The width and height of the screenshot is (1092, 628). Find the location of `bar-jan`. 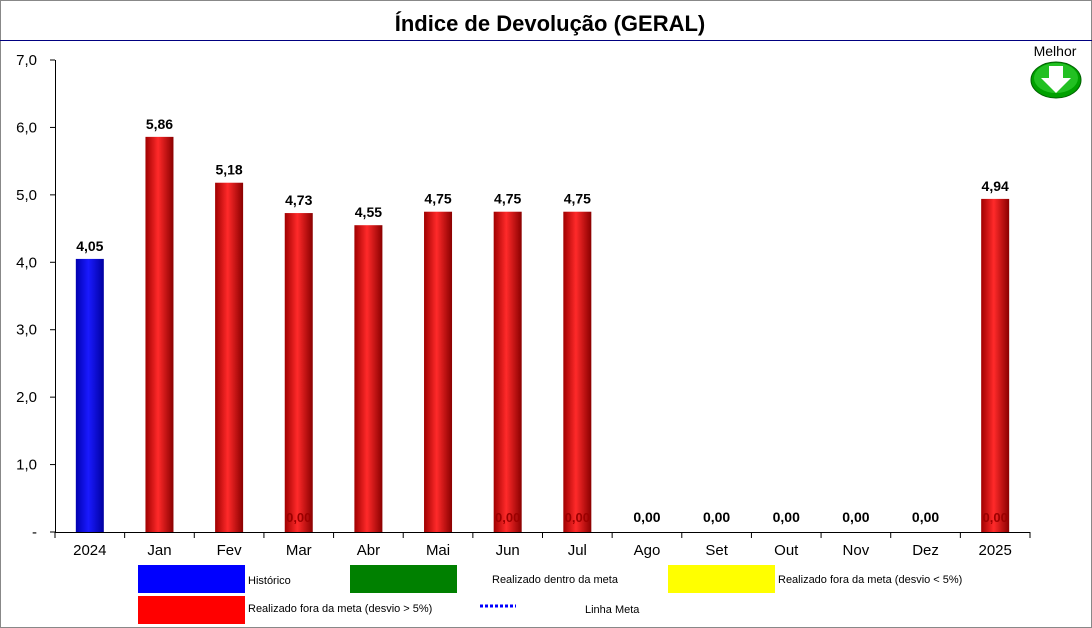

bar-jan is located at coordinates (159, 334).